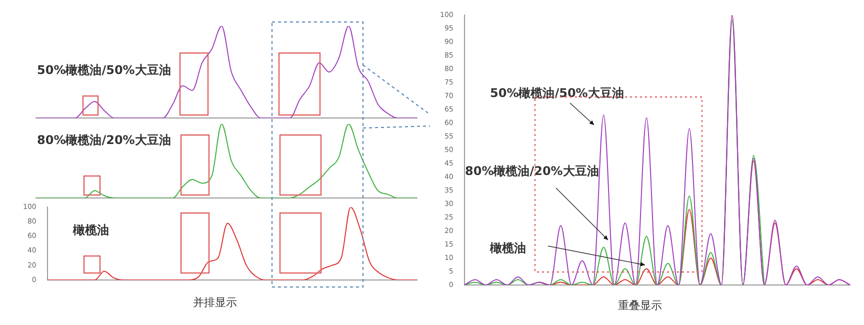 The width and height of the screenshot is (864, 325). What do you see at coordinates (232, 243) in the screenshot?
I see `line-series` at bounding box center [232, 243].